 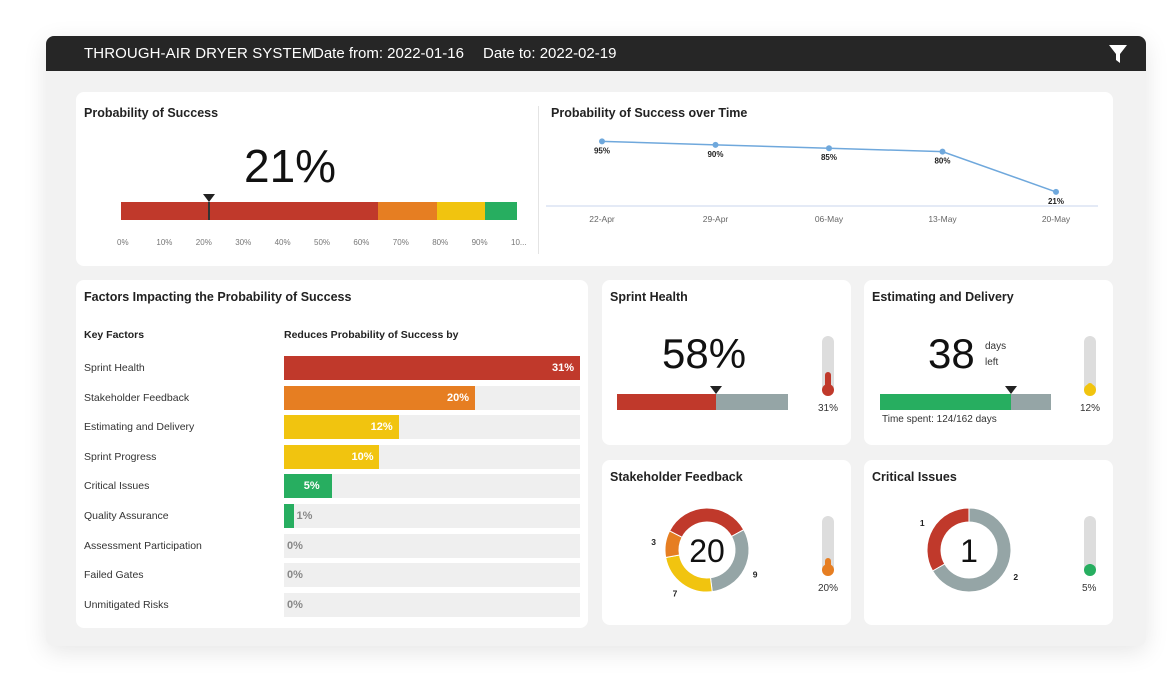 I want to click on factor-label: Sprint Health, so click(x=114, y=368).